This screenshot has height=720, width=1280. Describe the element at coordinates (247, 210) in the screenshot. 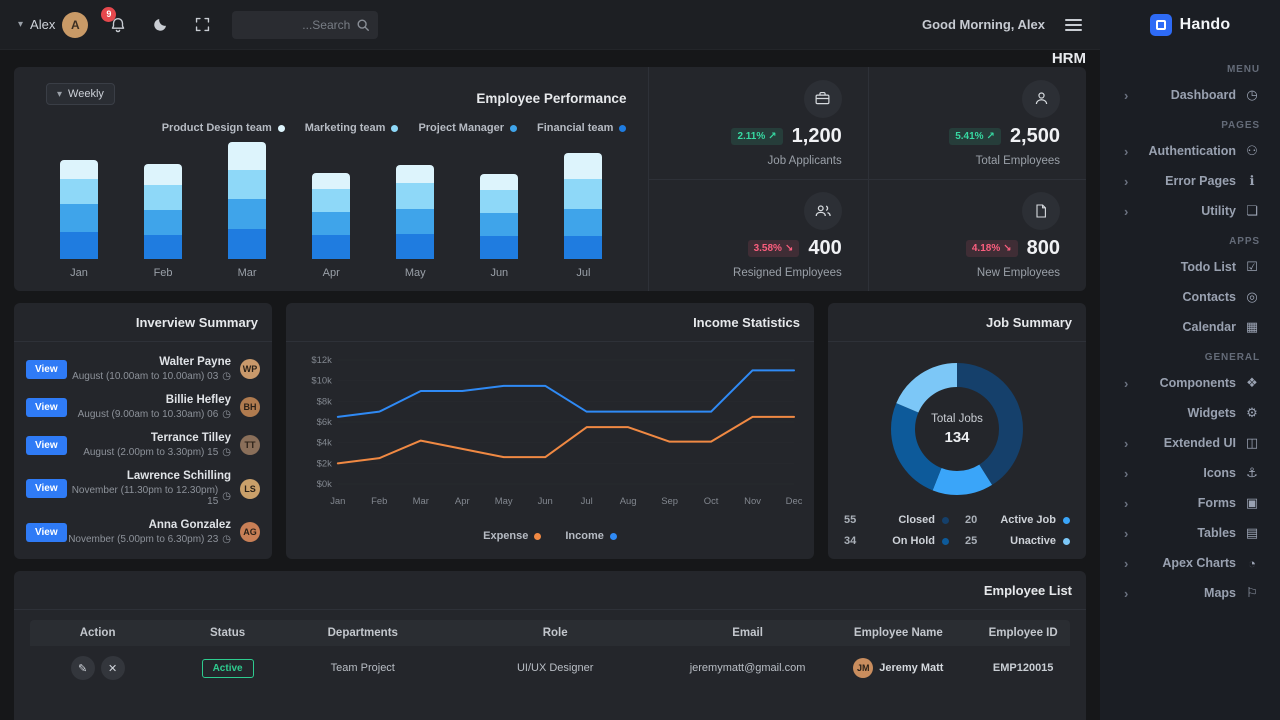

I see `bar-column: Mar` at that location.